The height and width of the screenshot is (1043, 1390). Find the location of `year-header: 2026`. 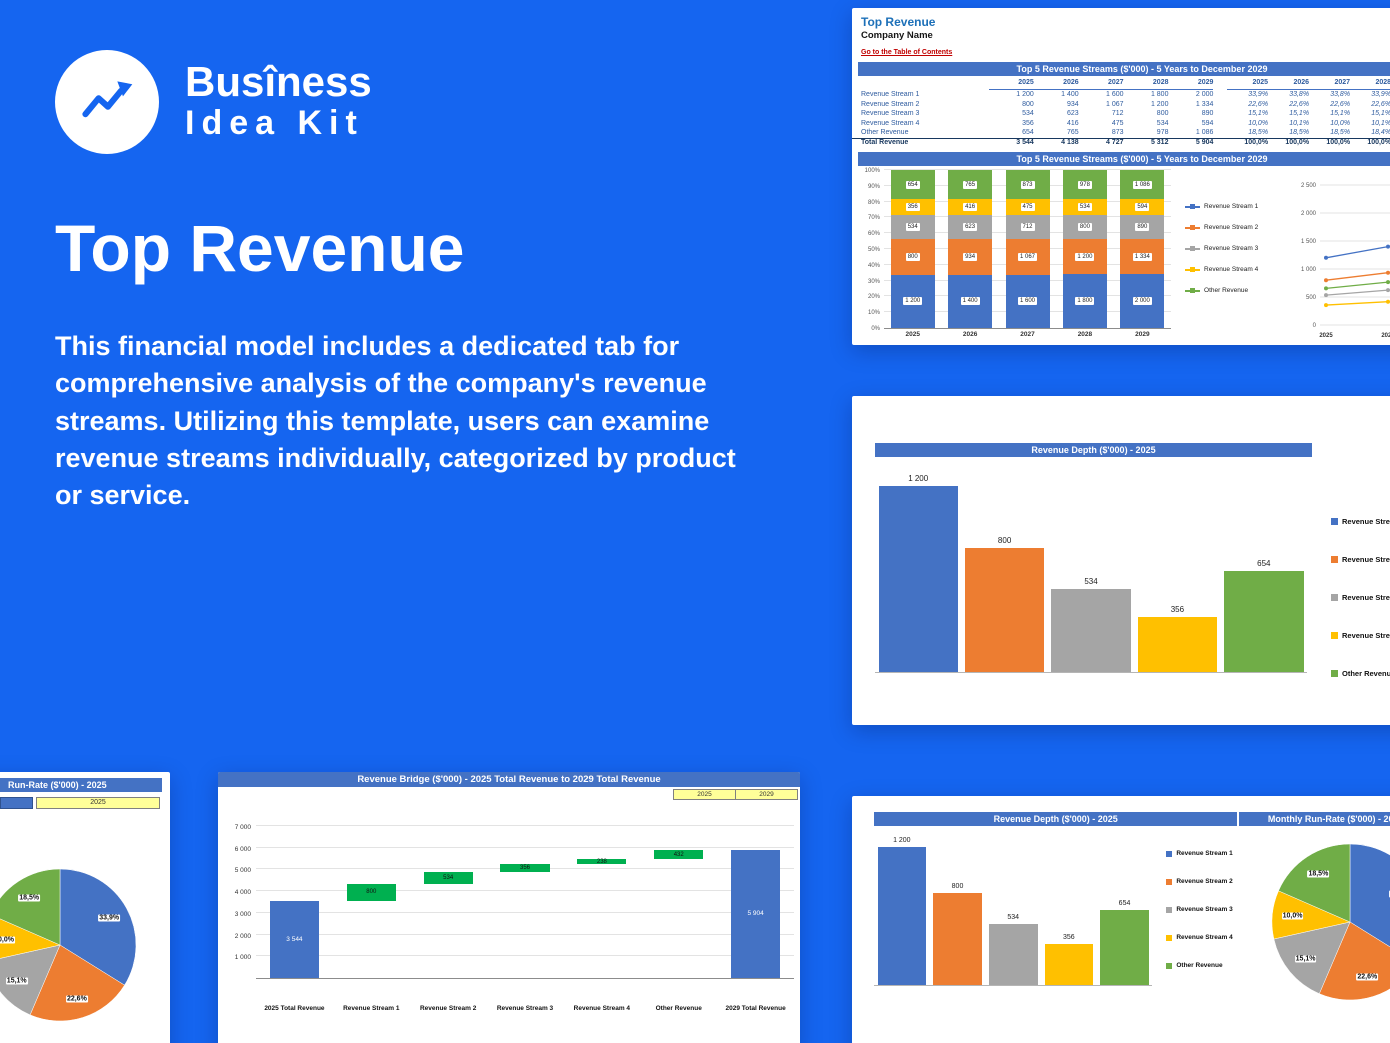

year-header: 2026 is located at coordinates (1056, 84).